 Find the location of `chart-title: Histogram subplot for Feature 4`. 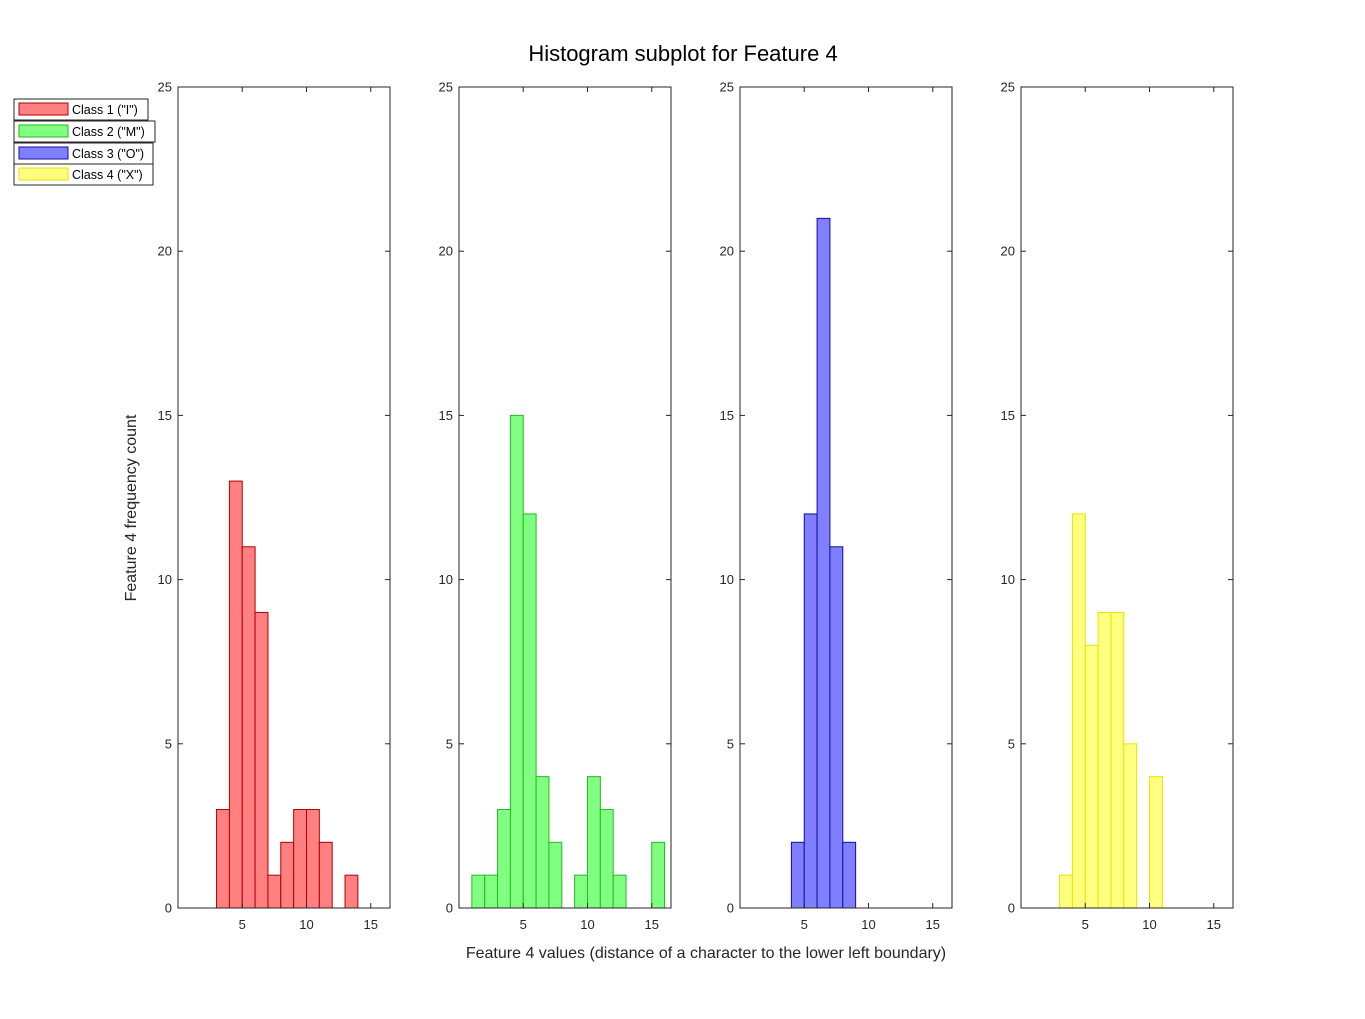

chart-title: Histogram subplot for Feature 4 is located at coordinates (682, 53).